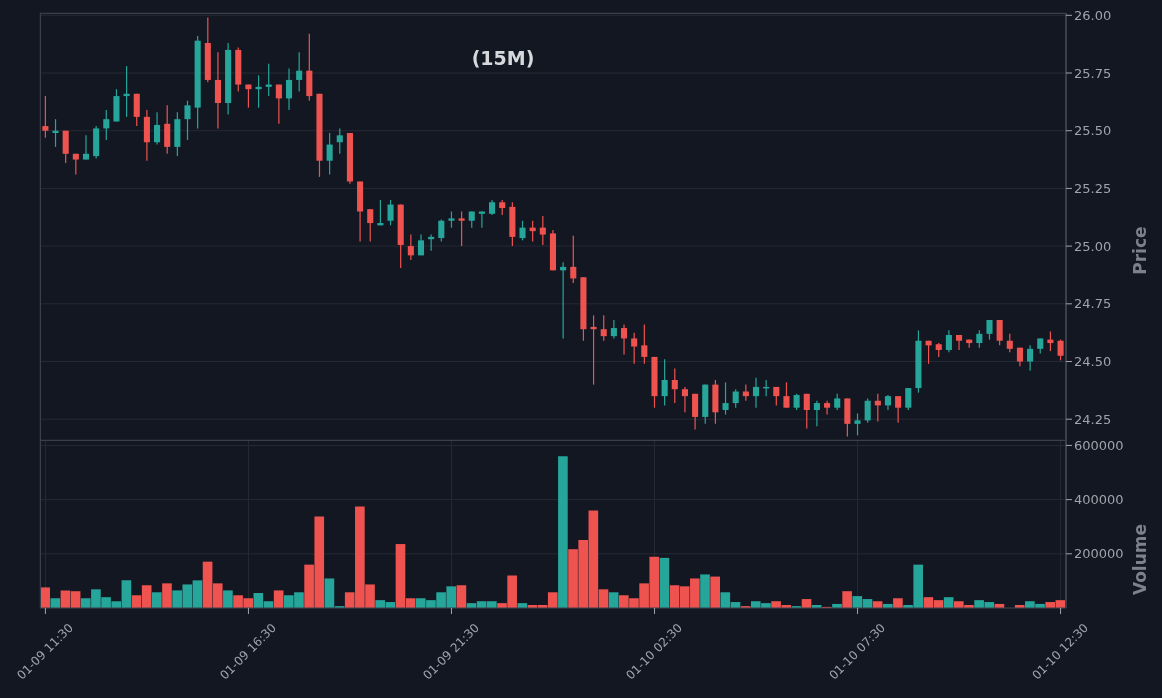 The width and height of the screenshot is (1162, 698). What do you see at coordinates (1140, 250) in the screenshot?
I see `y-axis-title: Price` at bounding box center [1140, 250].